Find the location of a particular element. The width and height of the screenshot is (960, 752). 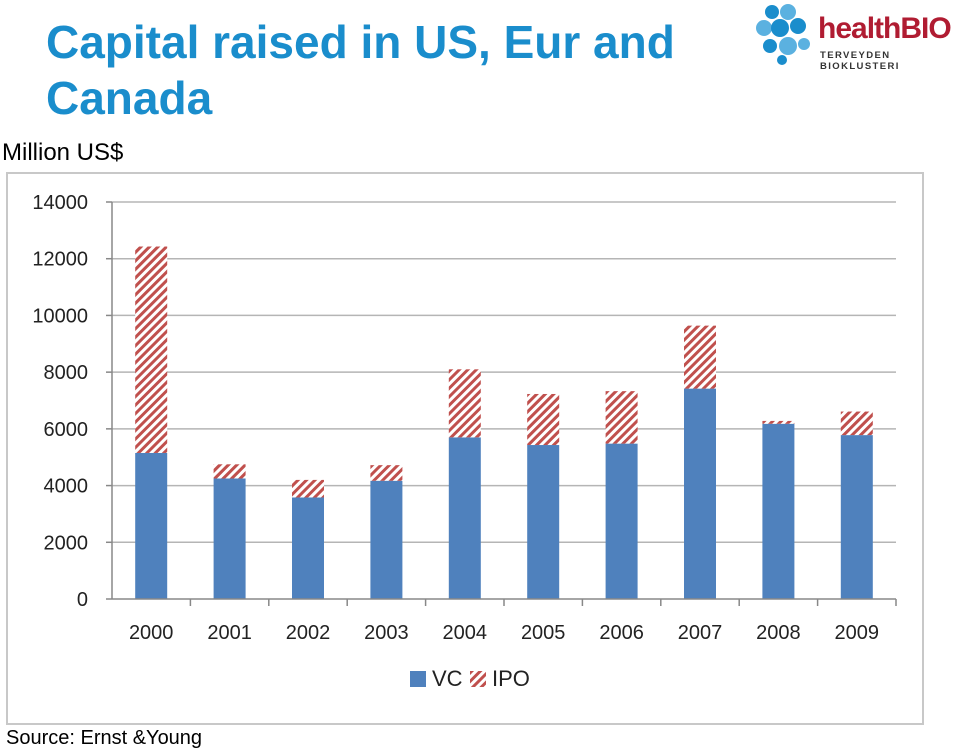

bar-vc-2001 is located at coordinates (229, 538).